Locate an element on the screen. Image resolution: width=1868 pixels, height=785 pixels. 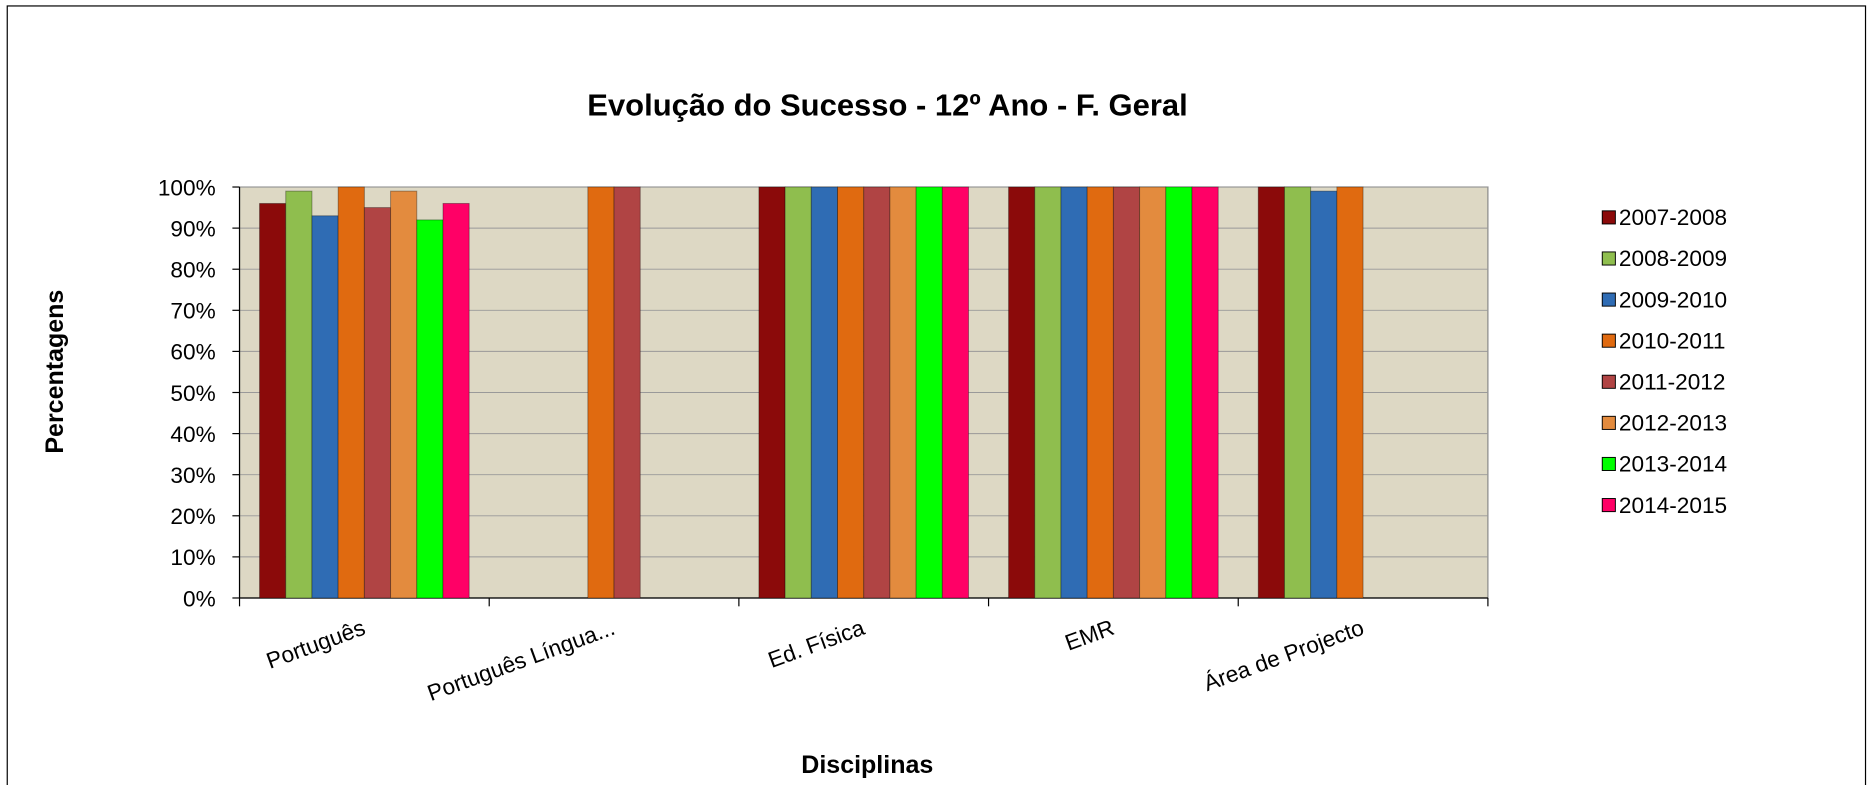
y-tick-label: 0% is located at coordinates (199, 598).